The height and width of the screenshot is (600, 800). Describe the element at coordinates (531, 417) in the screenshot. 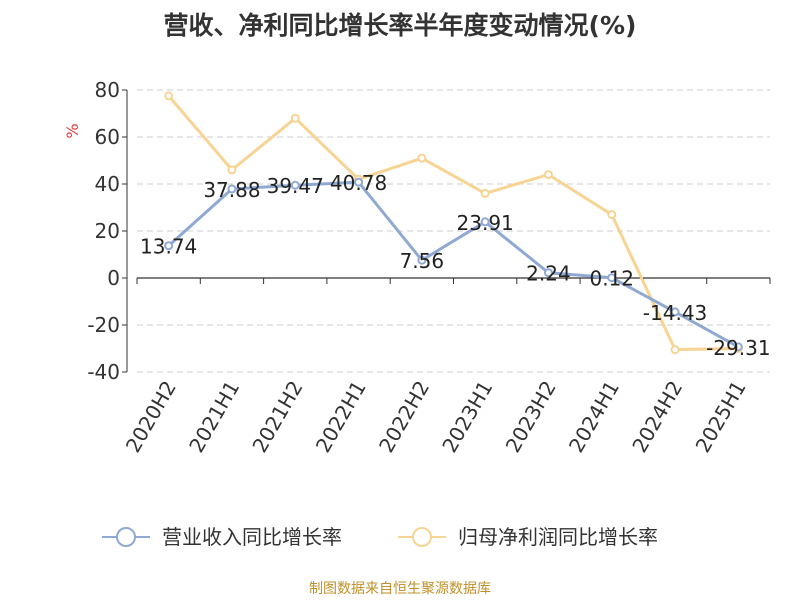

I see `x-tick-label: 2023H2` at that location.